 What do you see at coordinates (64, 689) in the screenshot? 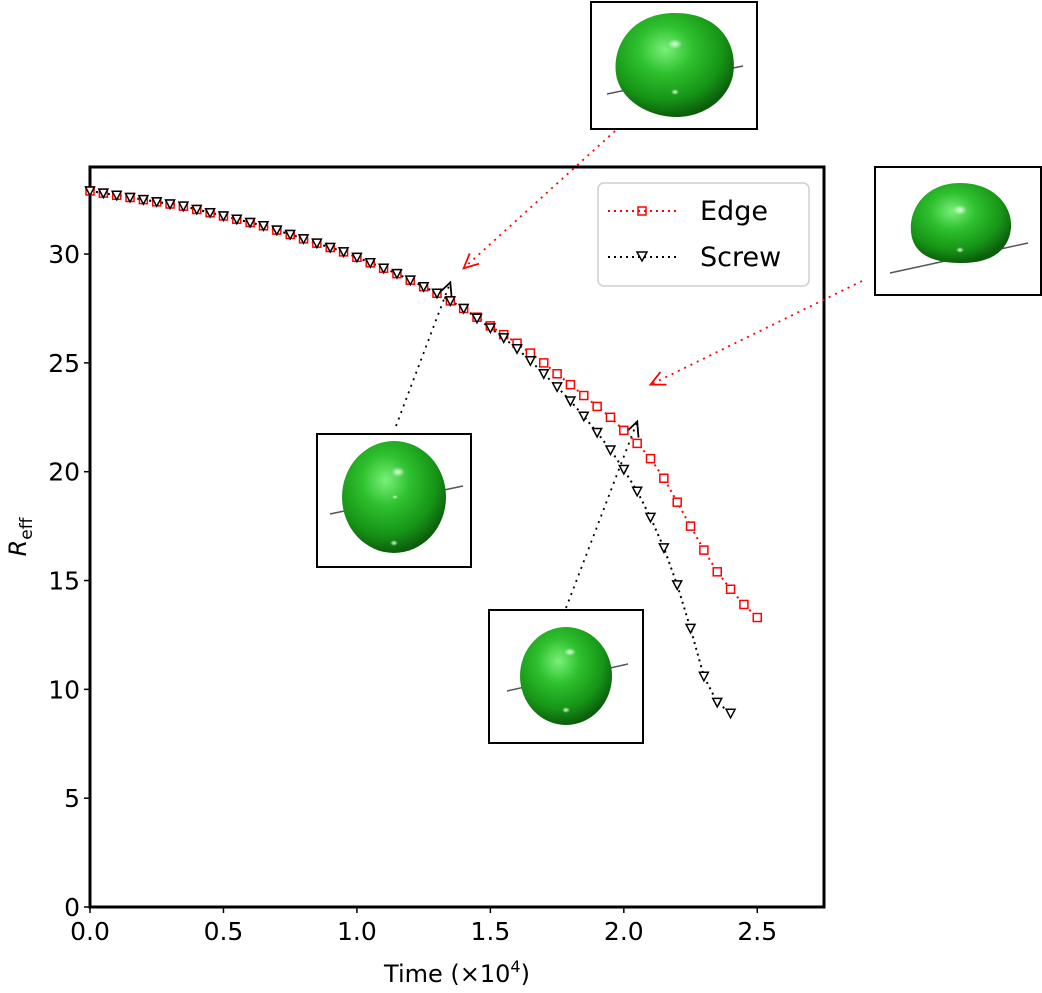
I see `y-tick-label: 10` at bounding box center [64, 689].